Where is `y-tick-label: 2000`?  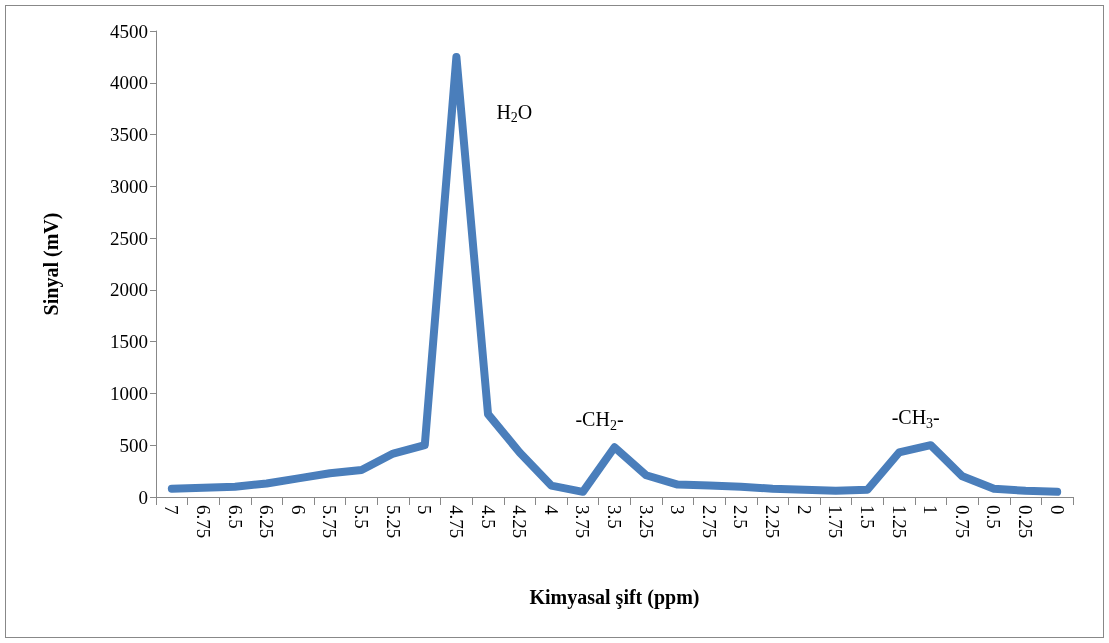 y-tick-label: 2000 is located at coordinates (129, 290).